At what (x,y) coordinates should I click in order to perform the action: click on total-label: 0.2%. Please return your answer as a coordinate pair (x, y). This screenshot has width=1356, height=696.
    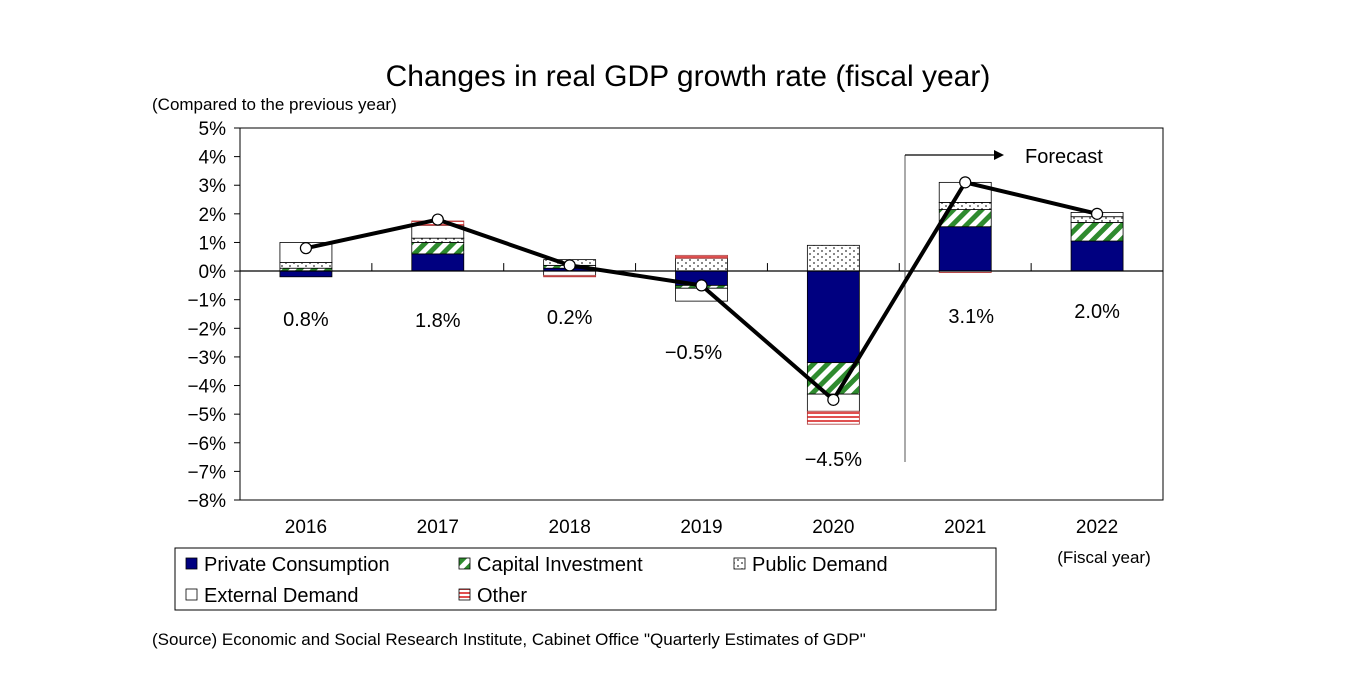
    Looking at the image, I should click on (570, 318).